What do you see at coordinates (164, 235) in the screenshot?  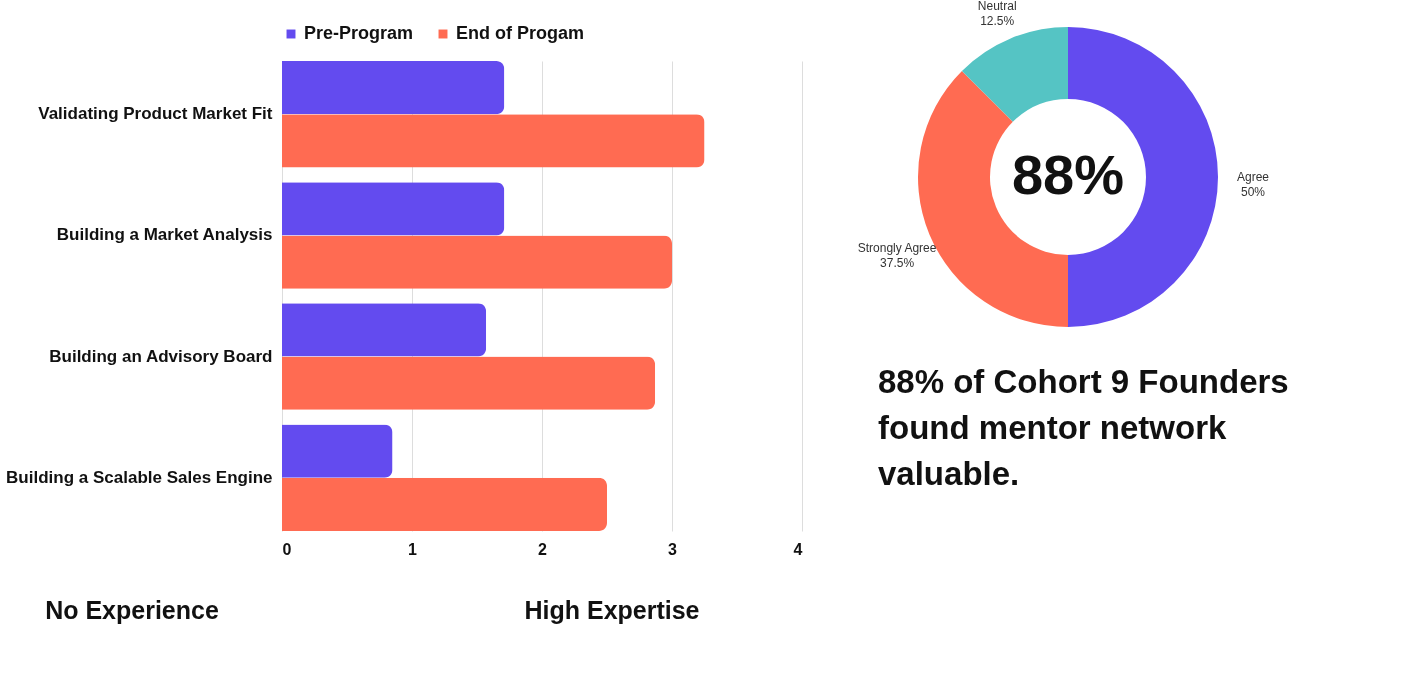 I see `y-tick-label: Building a Market Analysis` at bounding box center [164, 235].